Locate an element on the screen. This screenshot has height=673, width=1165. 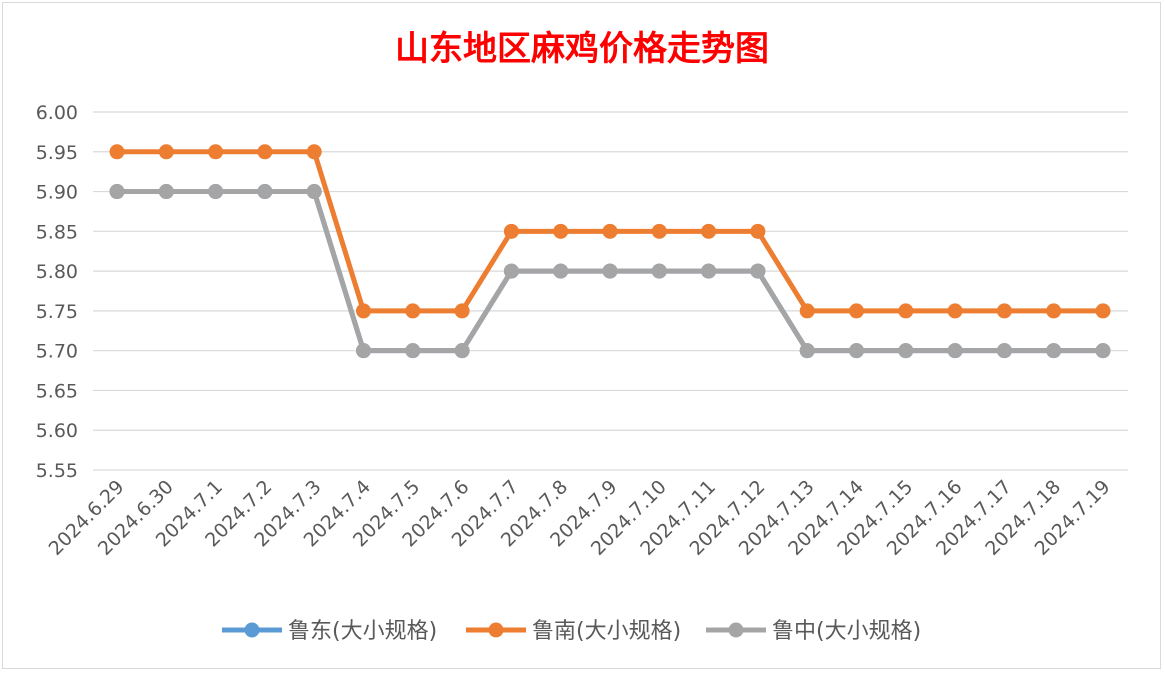
y-tick-label: 5.65 is located at coordinates (57, 391).